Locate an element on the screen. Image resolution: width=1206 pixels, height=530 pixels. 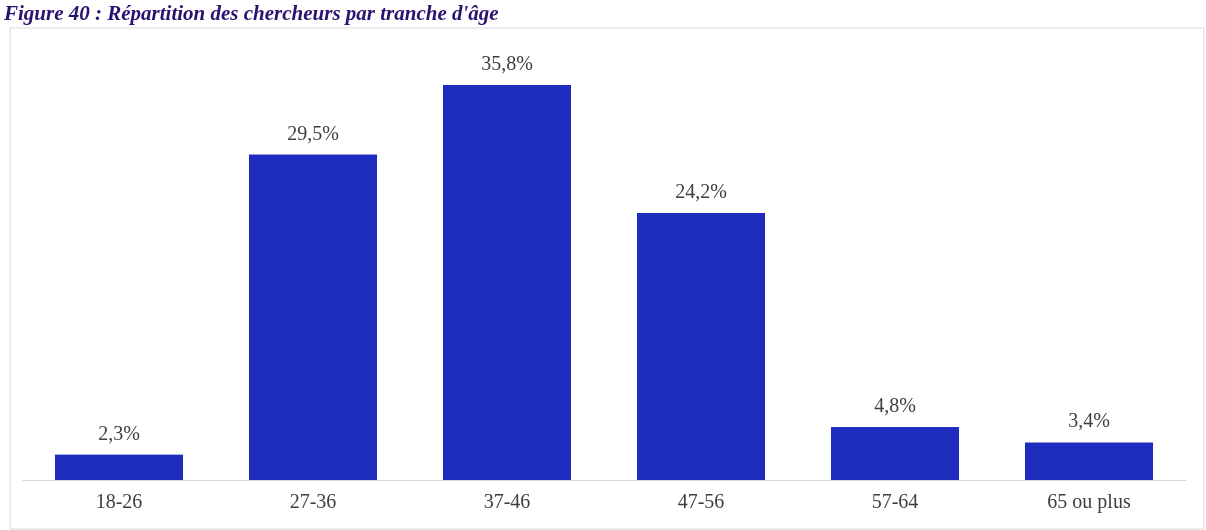
x-tick-label: 27-36 is located at coordinates (313, 501).